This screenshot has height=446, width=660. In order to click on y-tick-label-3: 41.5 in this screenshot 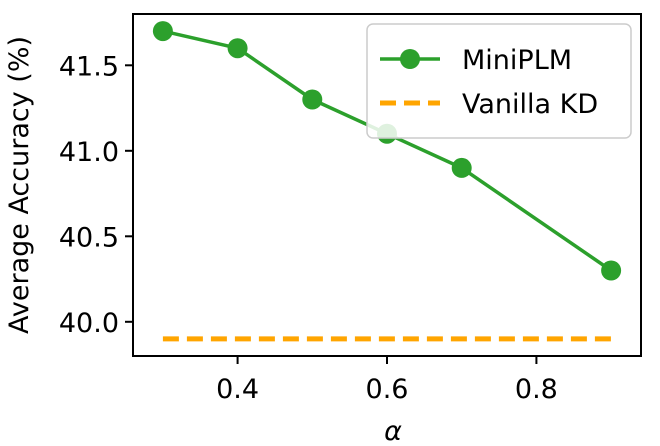, I will do `click(89, 66)`.